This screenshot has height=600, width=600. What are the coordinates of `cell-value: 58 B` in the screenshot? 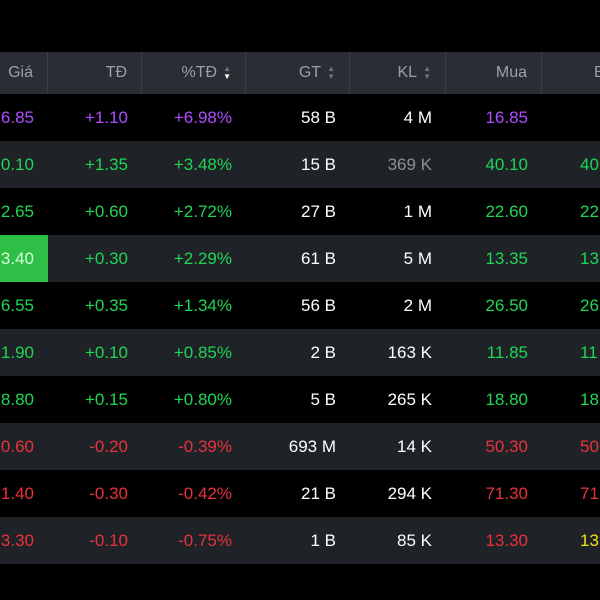 It's located at (318, 117).